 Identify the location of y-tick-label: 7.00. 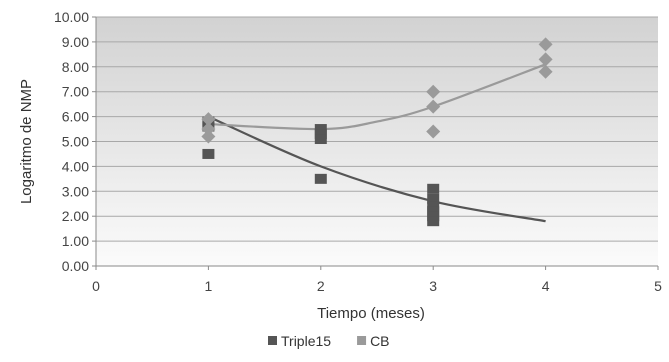
(75, 92).